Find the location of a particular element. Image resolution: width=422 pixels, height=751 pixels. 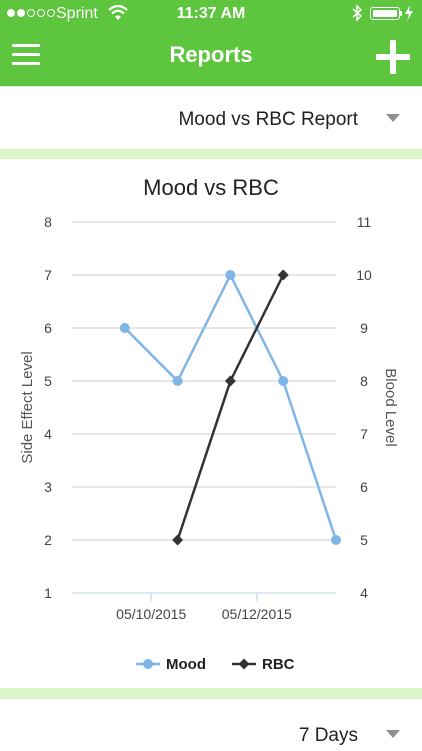

legend-marker-mood is located at coordinates (148, 664).